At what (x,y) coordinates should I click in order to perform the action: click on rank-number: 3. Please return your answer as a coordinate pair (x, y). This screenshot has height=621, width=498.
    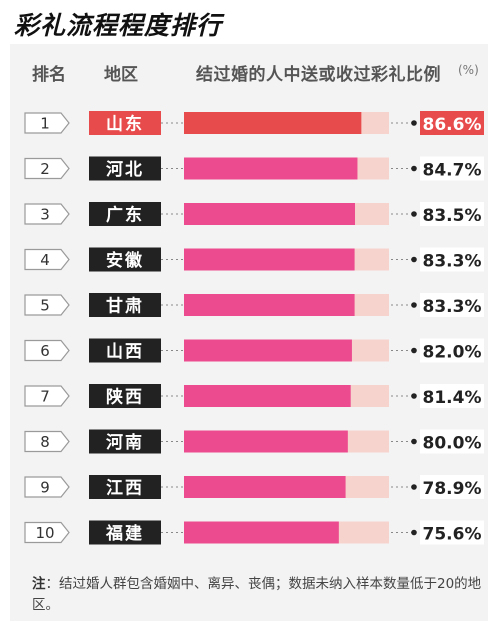
    Looking at the image, I should click on (45, 215).